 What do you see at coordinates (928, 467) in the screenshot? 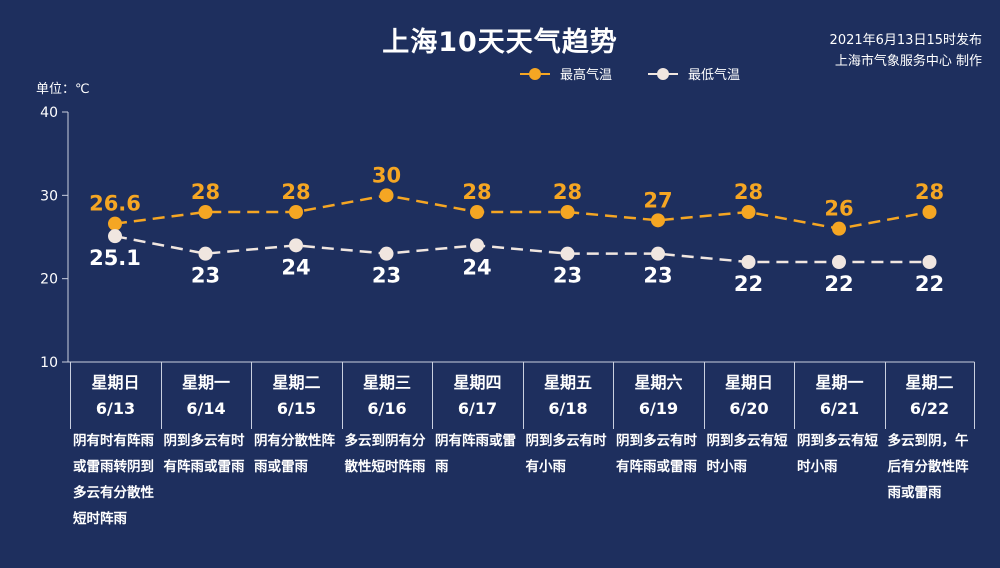
I see `weather-description: 多云到阴，午后有分散性阵雨或雷雨` at bounding box center [928, 467].